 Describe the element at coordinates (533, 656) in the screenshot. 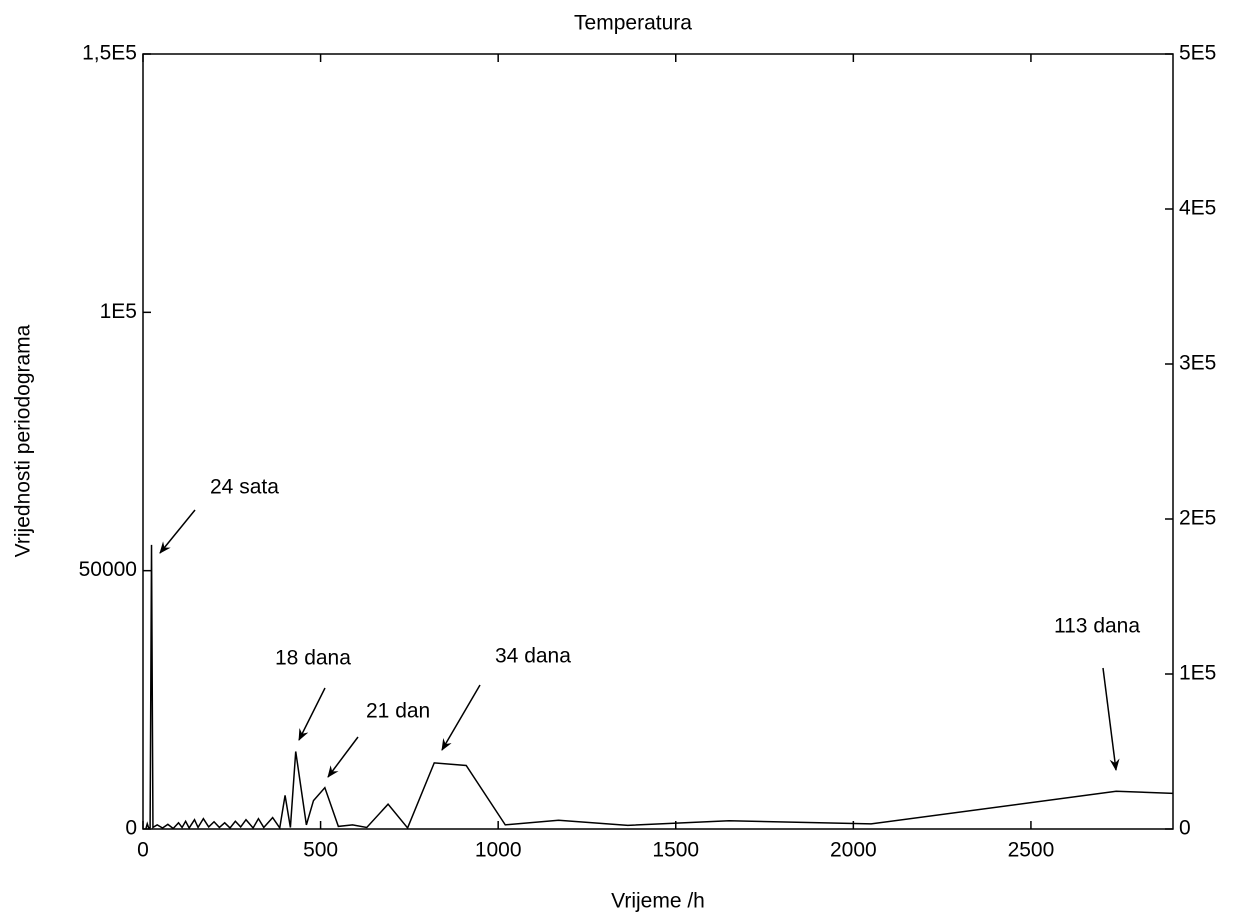

I see `annotation: 34 dana` at that location.